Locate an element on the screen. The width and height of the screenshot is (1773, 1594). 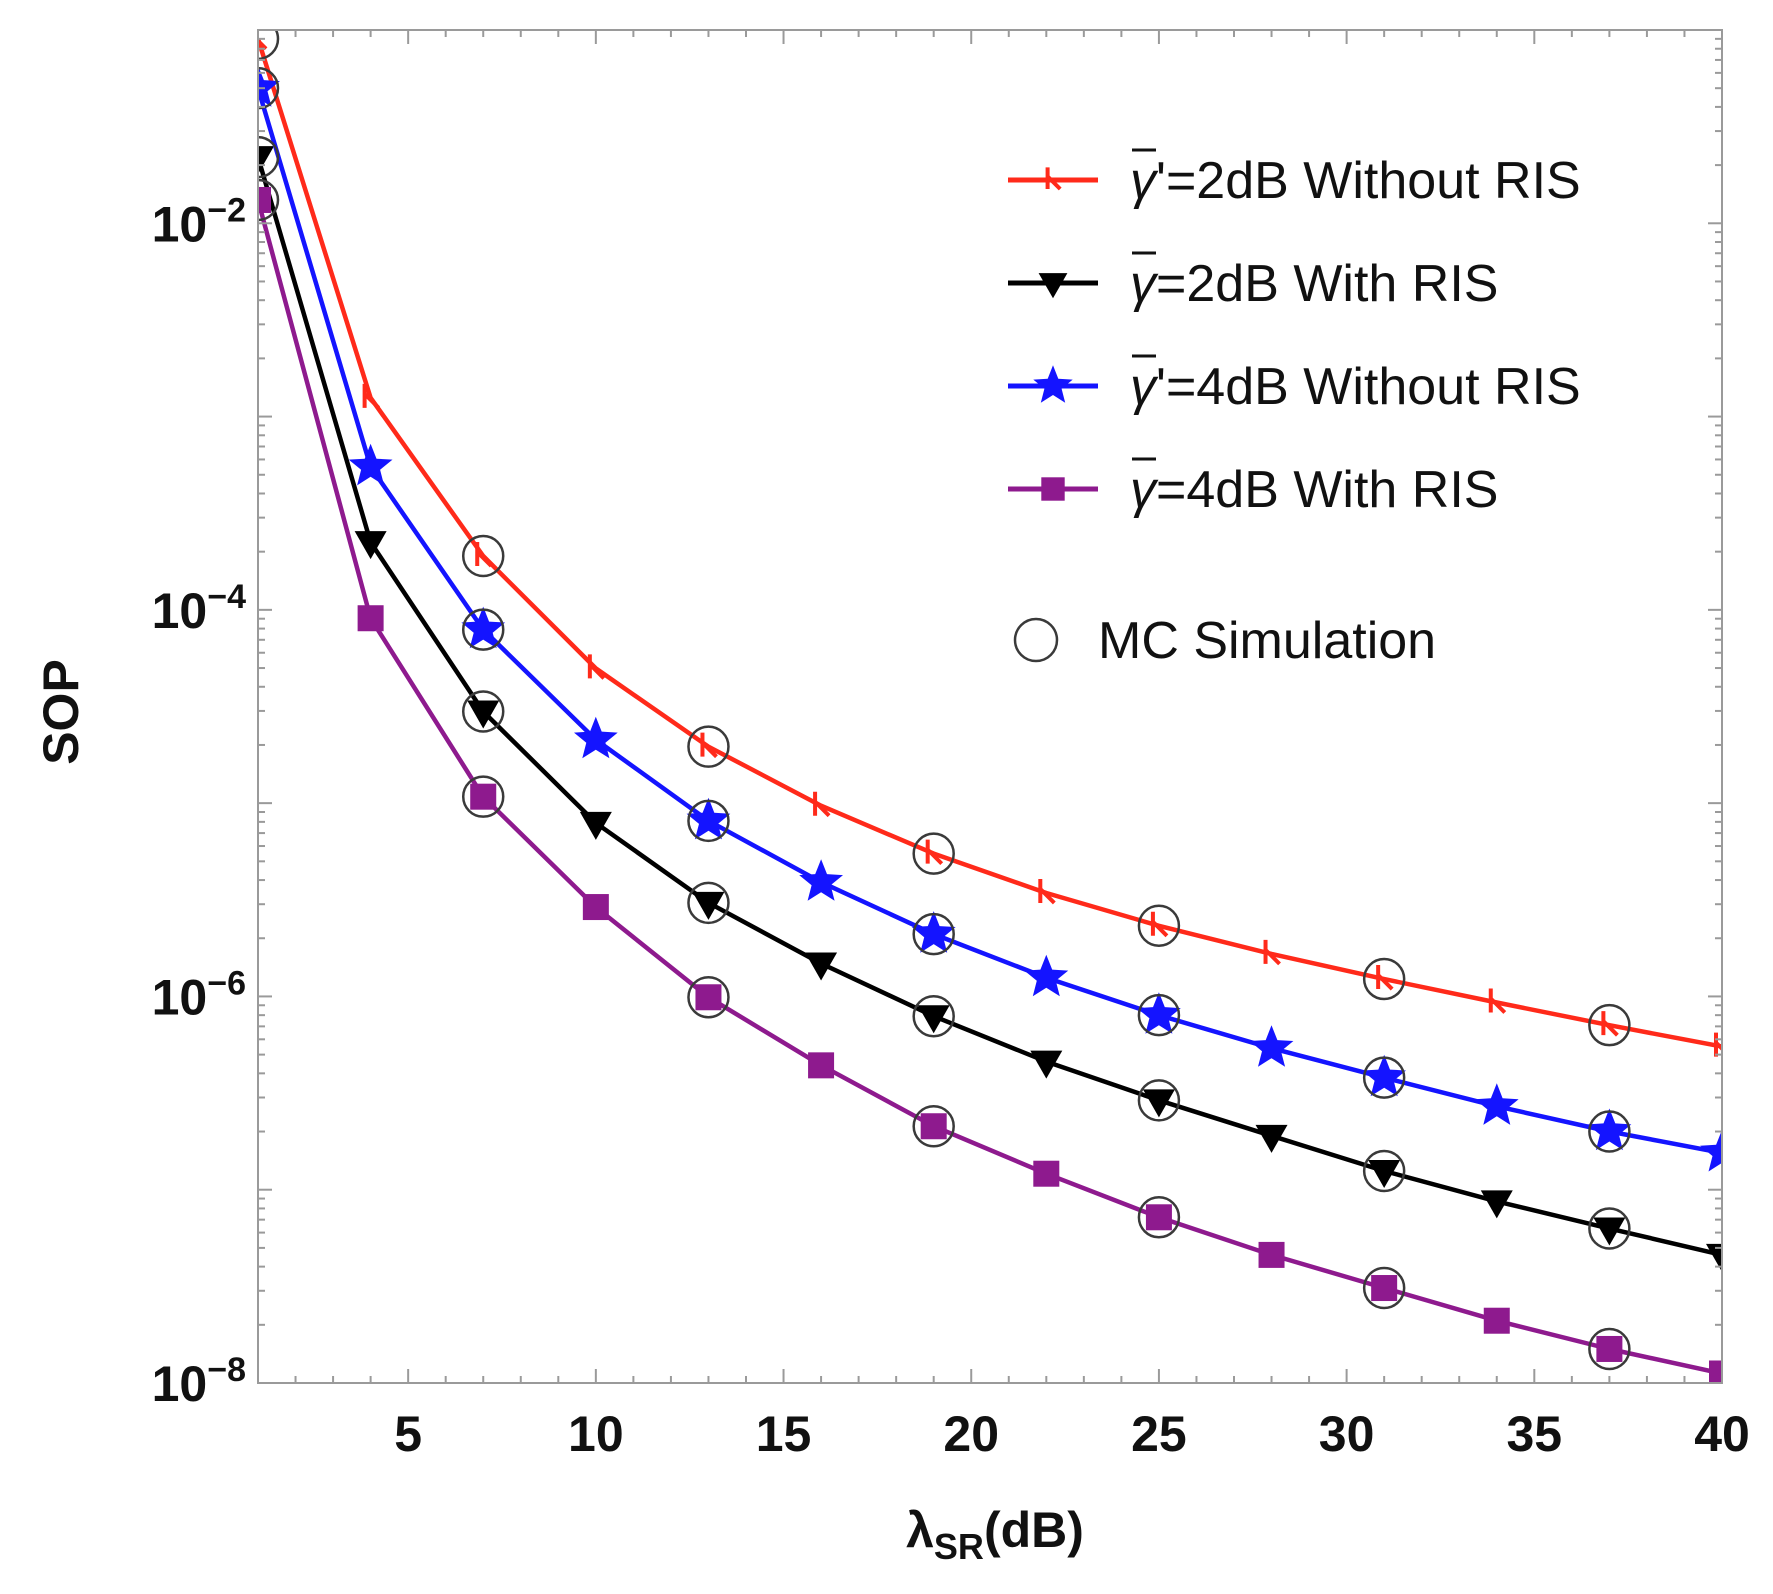
x-axis-title: λSR(dB) is located at coordinates (995, 1534).